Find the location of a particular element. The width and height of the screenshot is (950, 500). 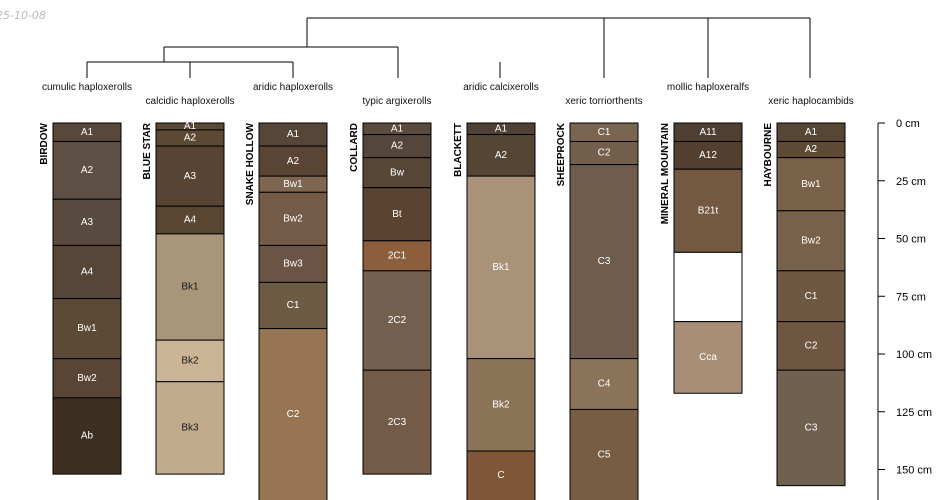

depth-tick-label: 100 cm is located at coordinates (914, 355).